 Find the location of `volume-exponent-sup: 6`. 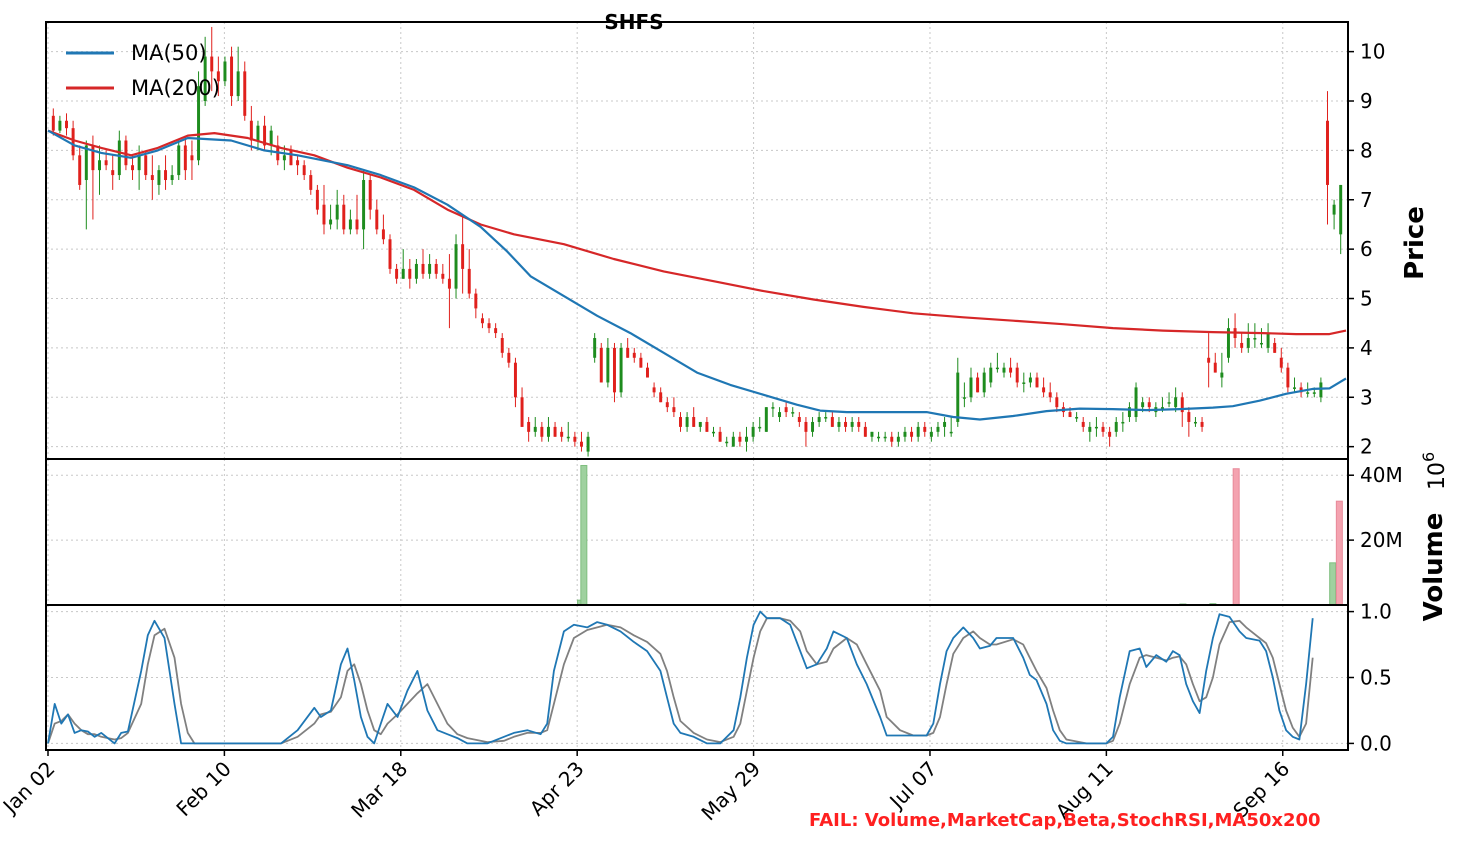

volume-exponent-sup: 6 is located at coordinates (1428, 457).